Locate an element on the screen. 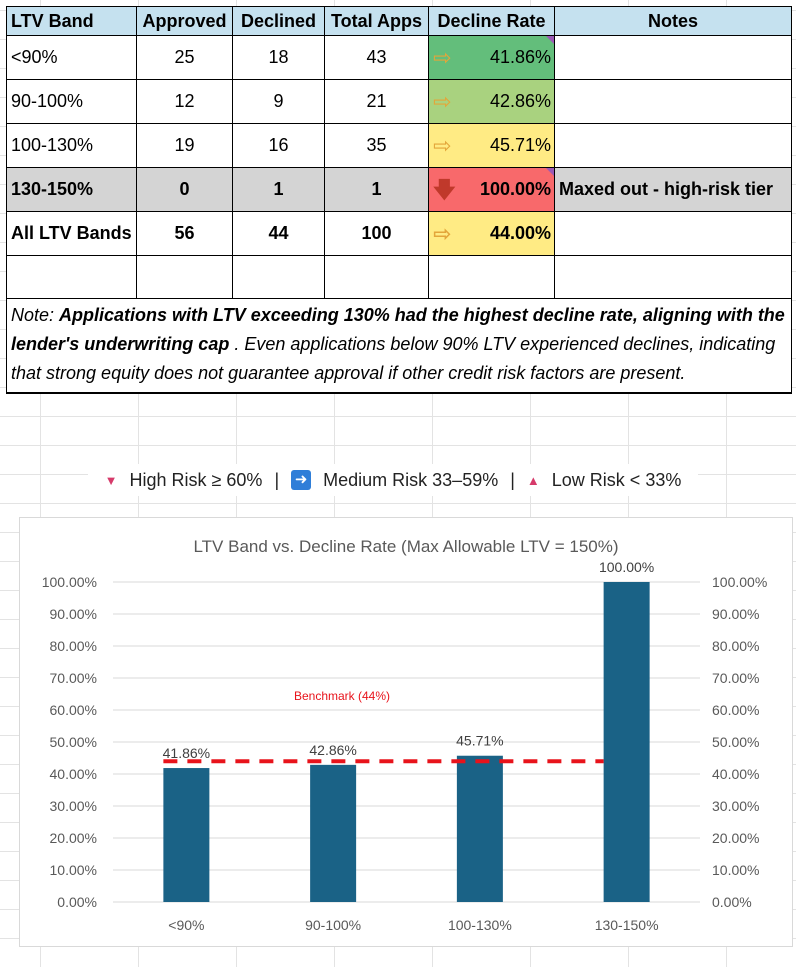 The height and width of the screenshot is (967, 796). x-axis-tick-label: 90-100% is located at coordinates (333, 925).